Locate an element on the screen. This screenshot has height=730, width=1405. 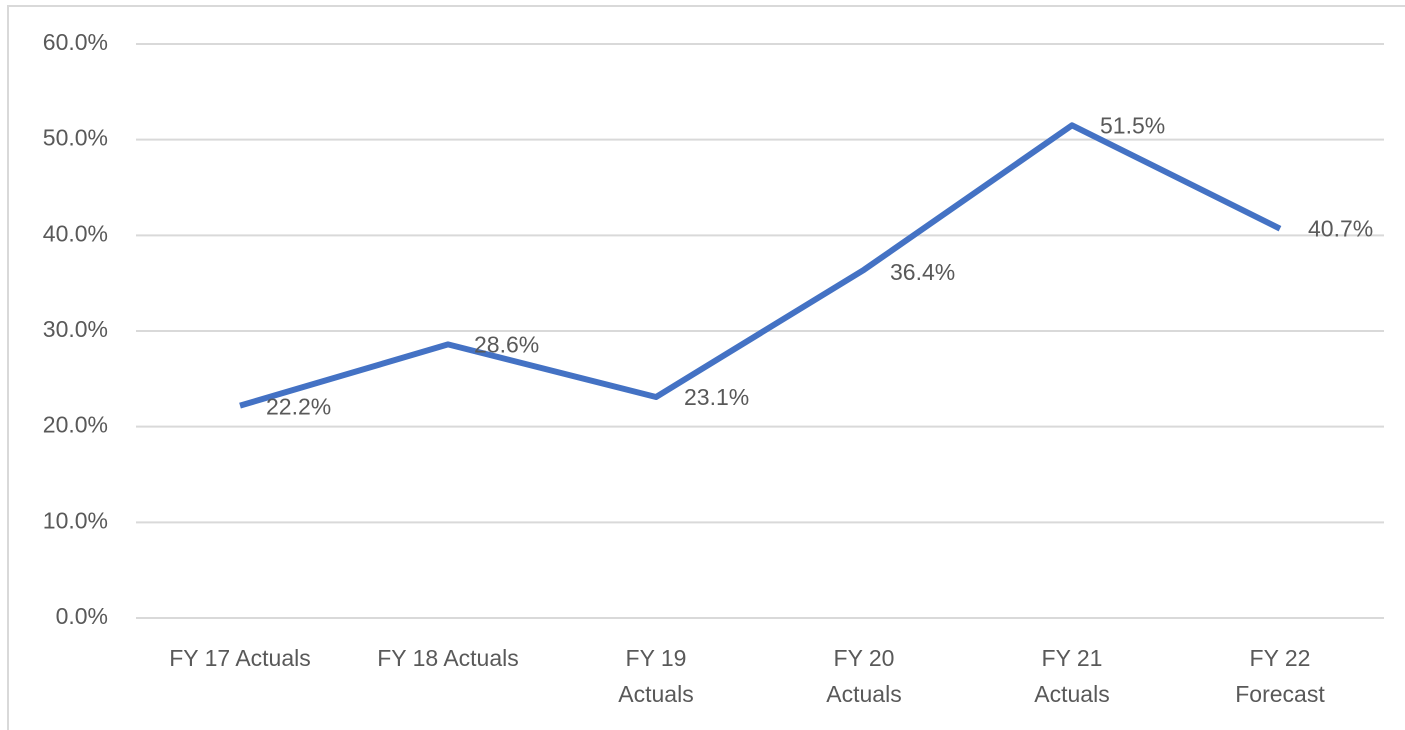
data-label: 36.4% is located at coordinates (922, 272).